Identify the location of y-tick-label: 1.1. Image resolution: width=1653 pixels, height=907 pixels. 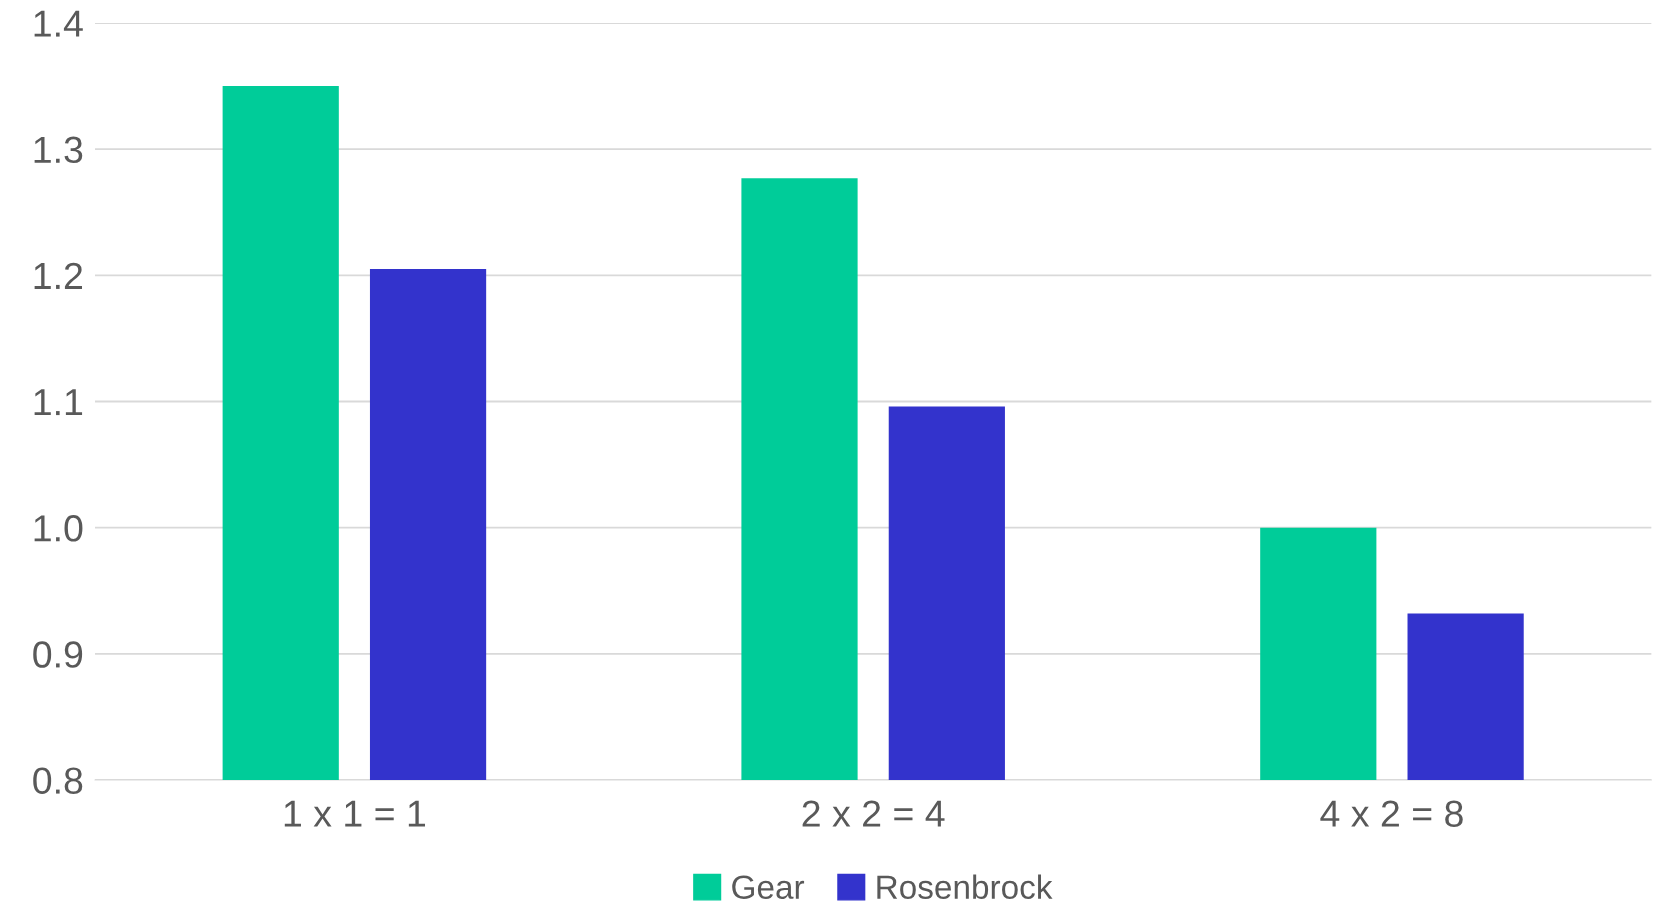
(58, 402).